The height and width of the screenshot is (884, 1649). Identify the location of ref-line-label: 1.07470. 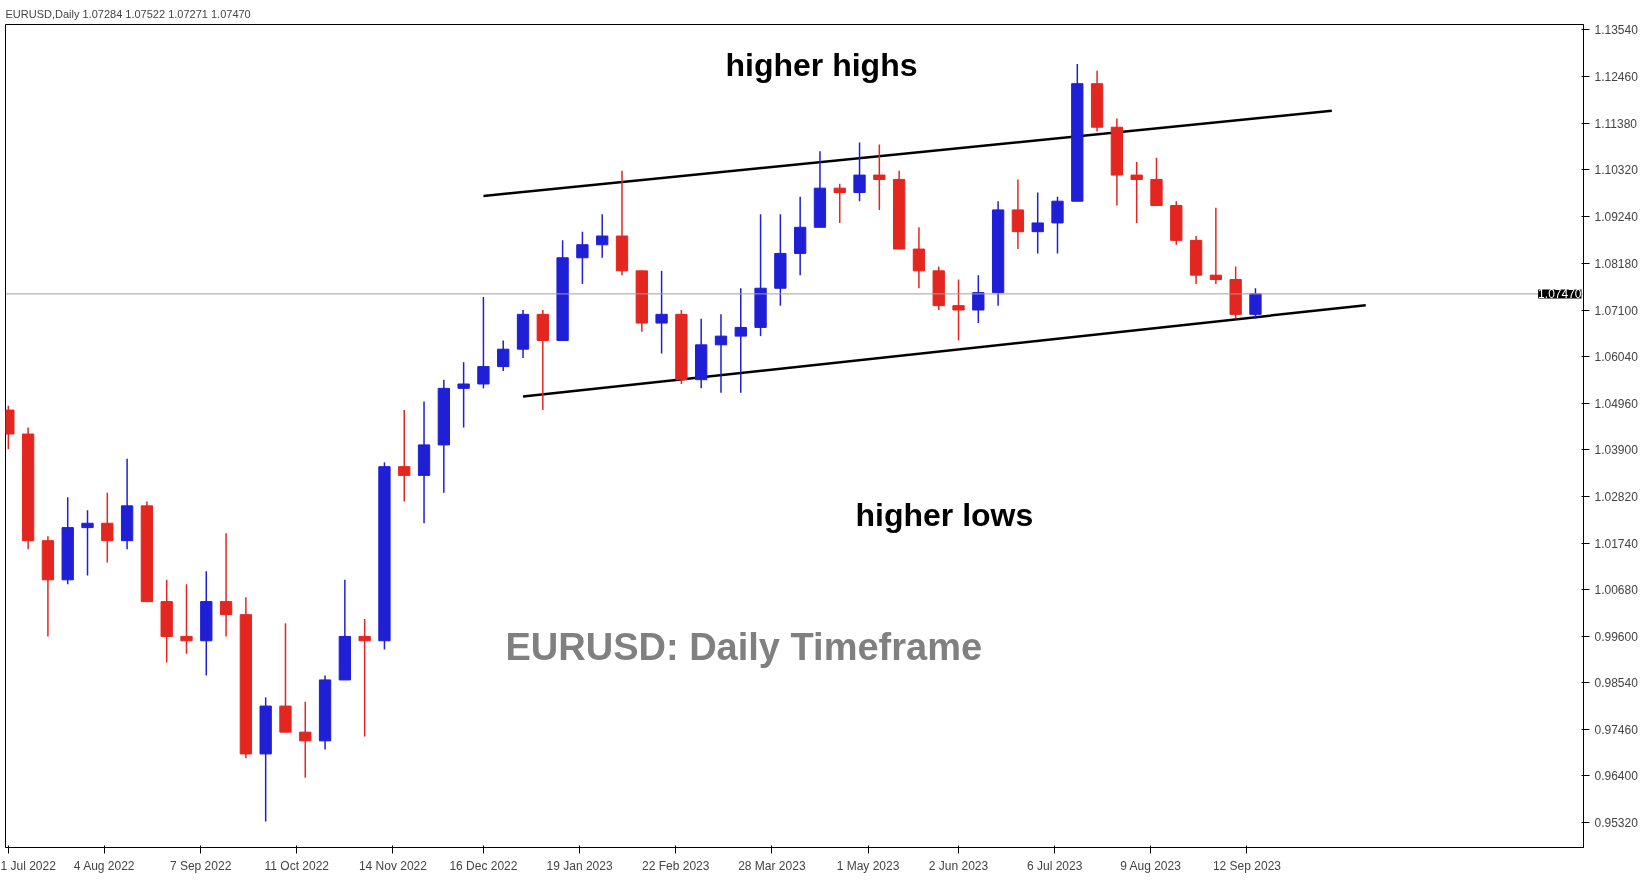
(1560, 294).